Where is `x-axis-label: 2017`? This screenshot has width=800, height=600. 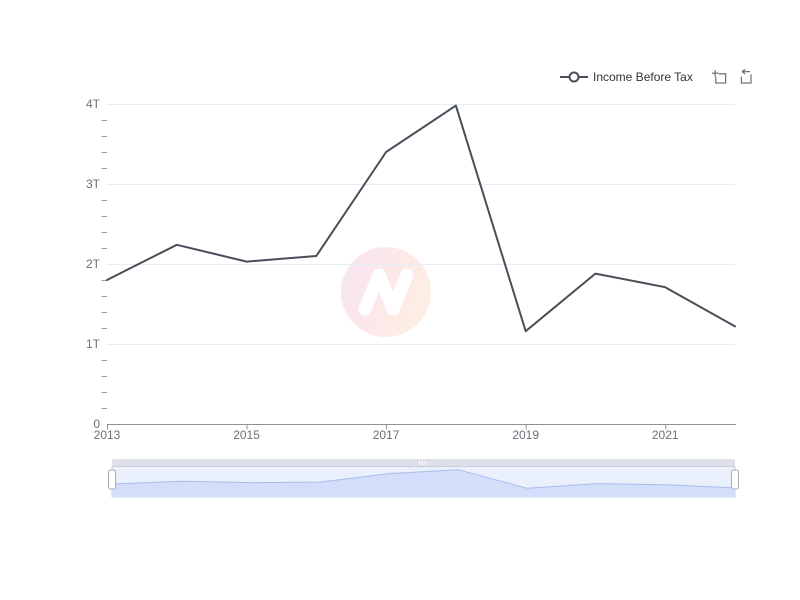 x-axis-label: 2017 is located at coordinates (386, 435).